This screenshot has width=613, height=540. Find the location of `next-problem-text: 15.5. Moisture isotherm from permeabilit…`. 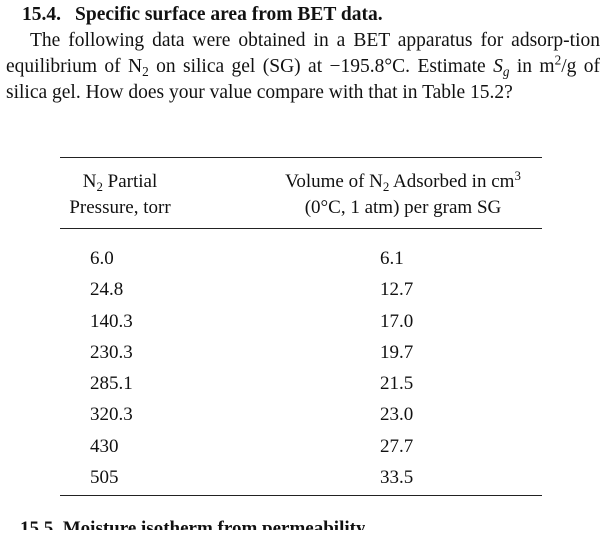

next-problem-text: 15.5. Moisture isotherm from permeabilit… is located at coordinates (193, 524).